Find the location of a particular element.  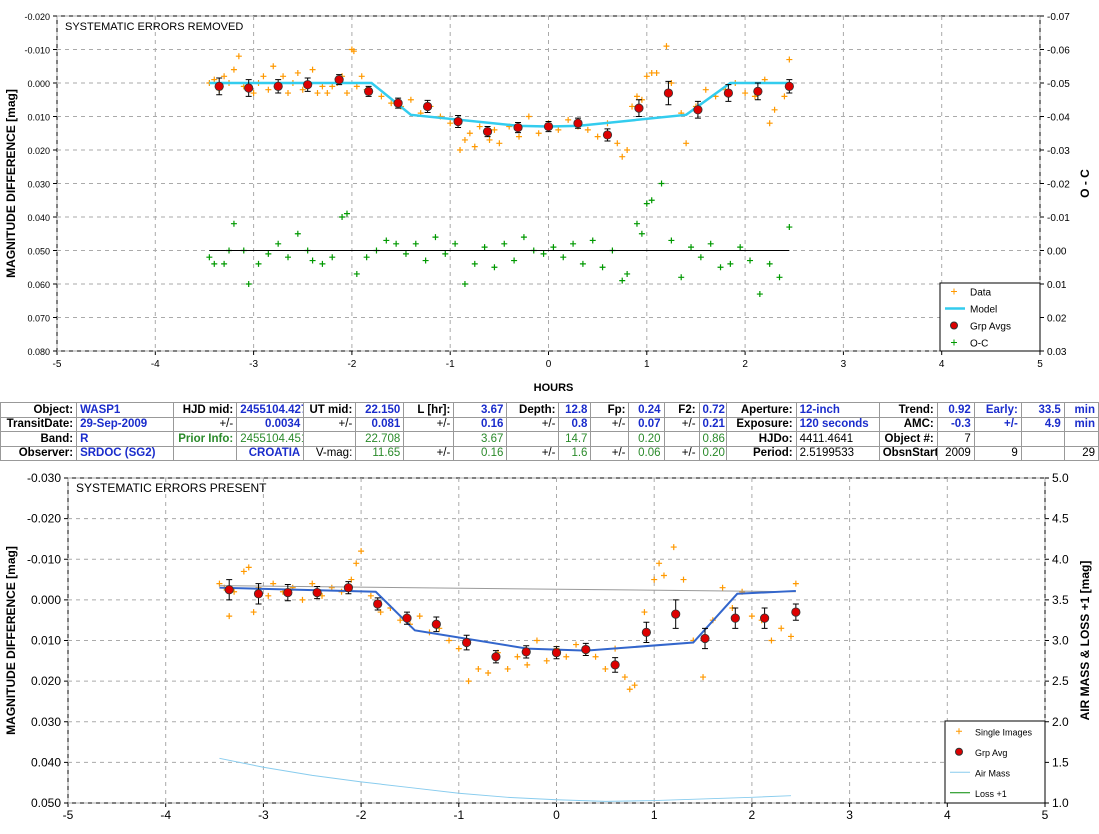

y-tick-label: -0.010 is located at coordinates (44, 559).